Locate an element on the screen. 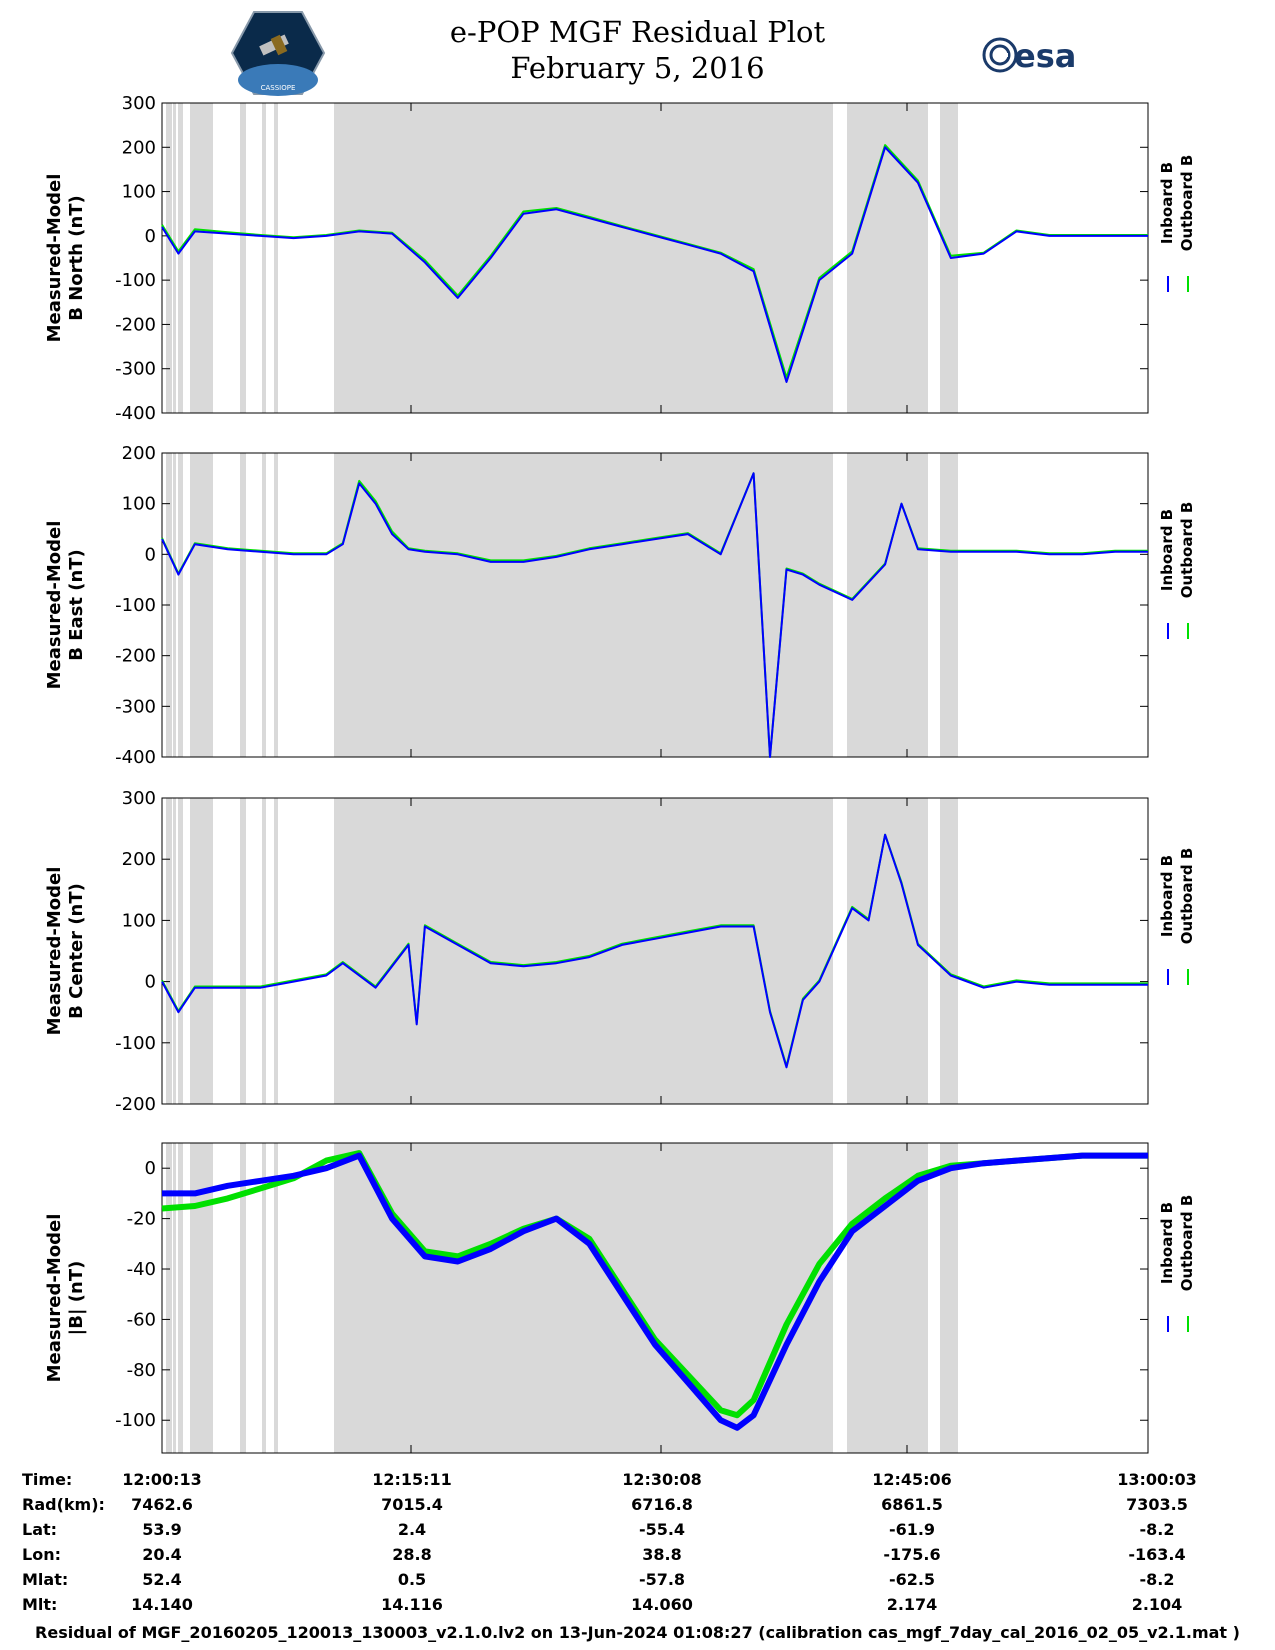 This screenshot has height=1650, width=1275. y-axis-label: Measured-ModelB Center (nT) is located at coordinates (65, 951).